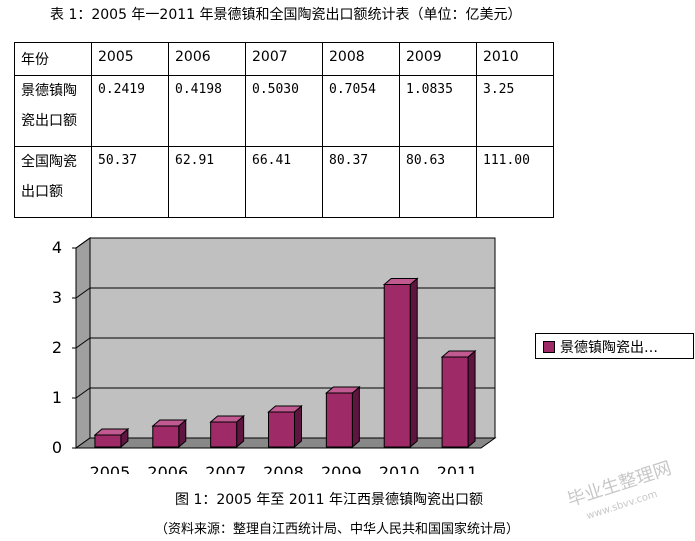  What do you see at coordinates (225, 468) in the screenshot?
I see `x-tick-label: 2007` at bounding box center [225, 468].